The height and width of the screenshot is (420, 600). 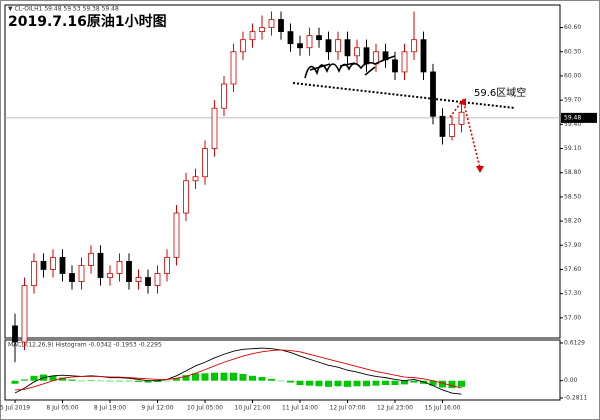 What do you see at coordinates (572, 100) in the screenshot?
I see `y-tick-label: 59.70` at bounding box center [572, 100].